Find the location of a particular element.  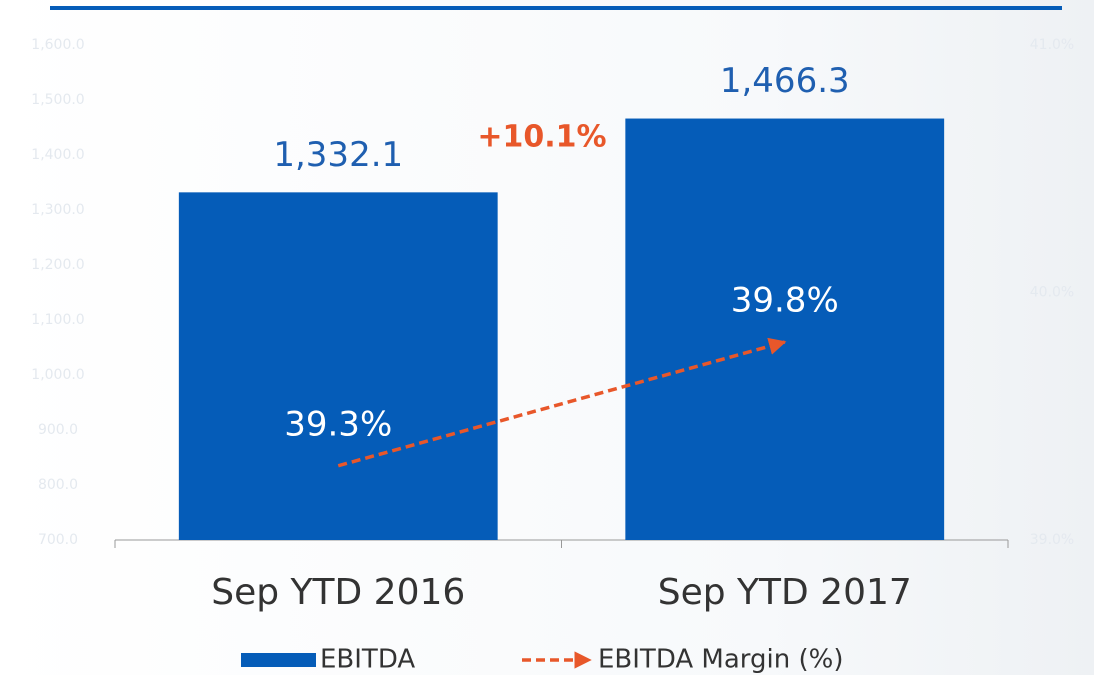

margin-value-label: 39.8% is located at coordinates (785, 301).